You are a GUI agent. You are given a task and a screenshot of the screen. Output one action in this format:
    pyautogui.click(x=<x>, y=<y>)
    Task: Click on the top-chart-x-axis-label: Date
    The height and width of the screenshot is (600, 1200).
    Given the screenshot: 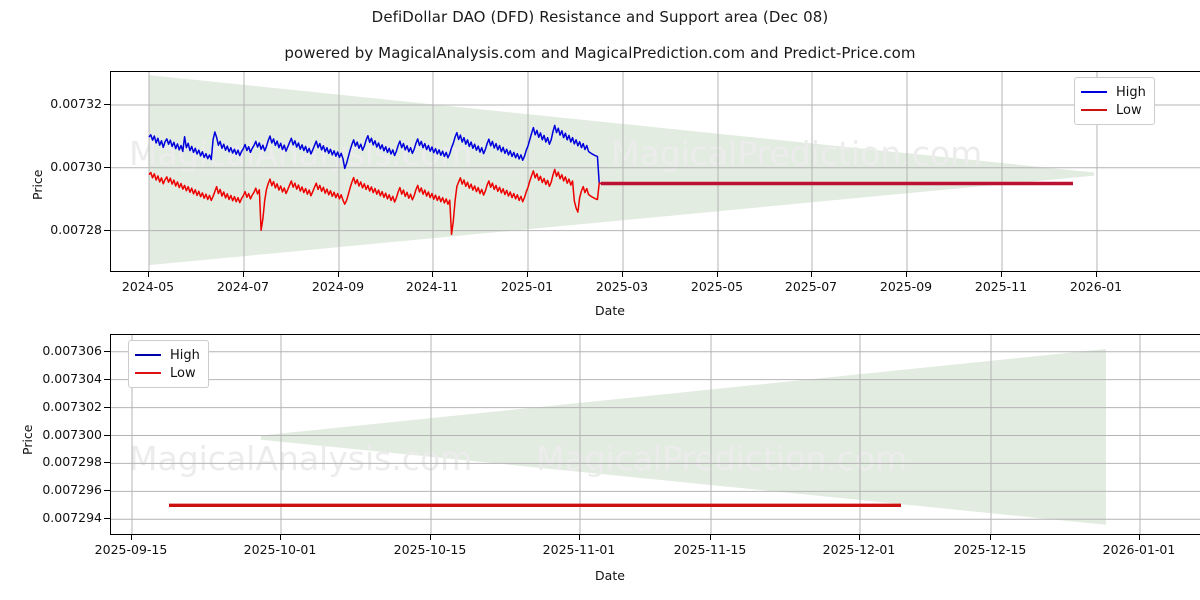 What is the action you would take?
    pyautogui.click(x=610, y=310)
    